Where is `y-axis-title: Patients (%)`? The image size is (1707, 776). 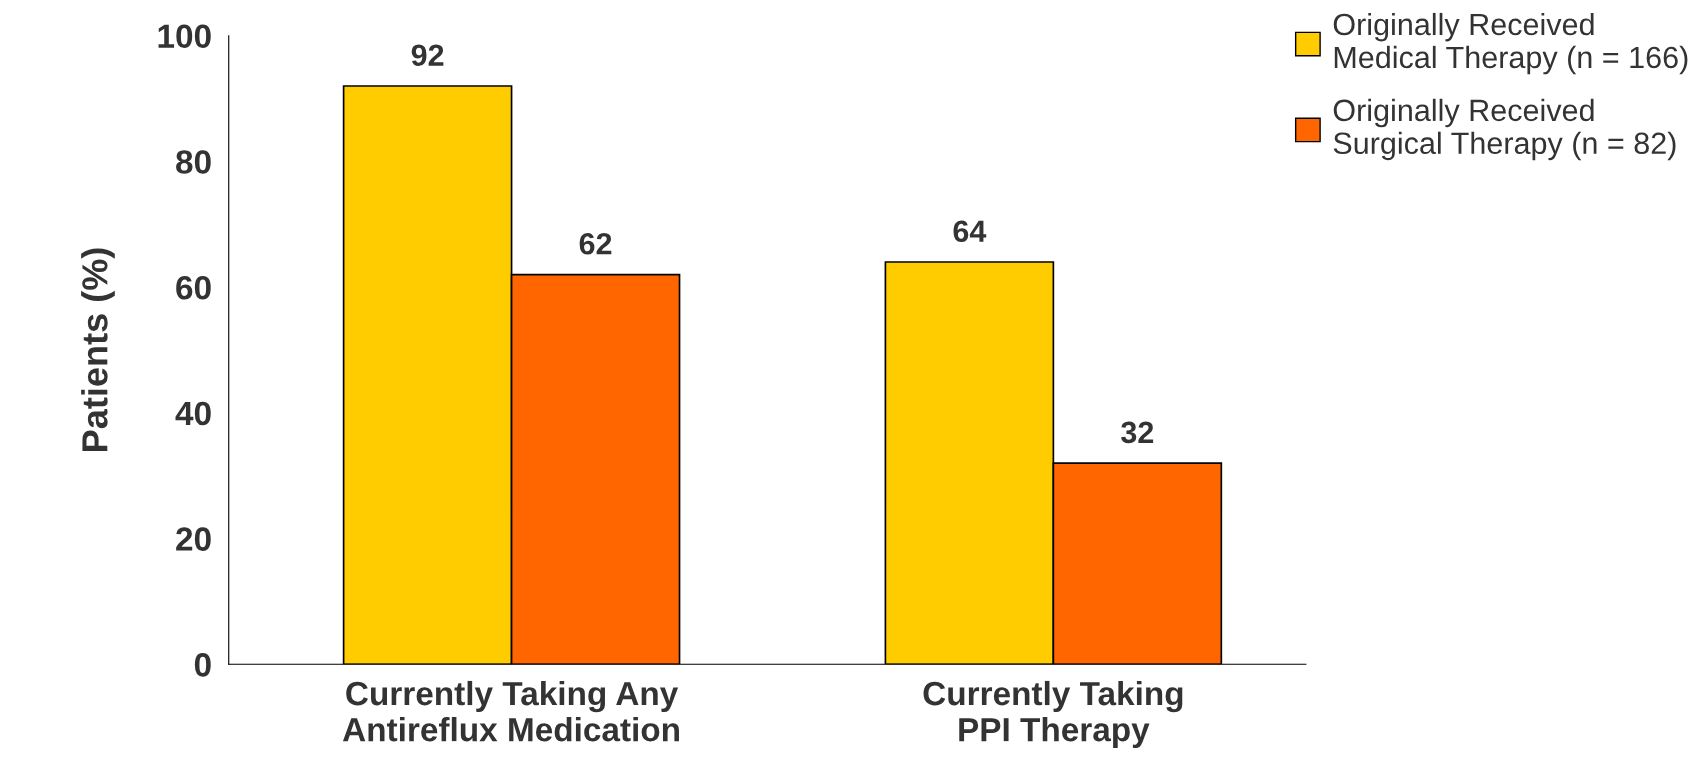 y-axis-title: Patients (%) is located at coordinates (98, 349).